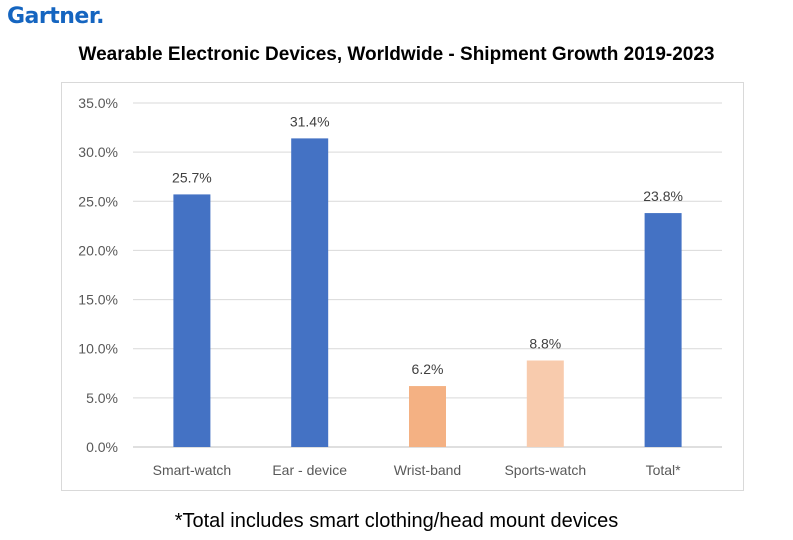  I want to click on x-tick-label: Sports-watch, so click(545, 470).